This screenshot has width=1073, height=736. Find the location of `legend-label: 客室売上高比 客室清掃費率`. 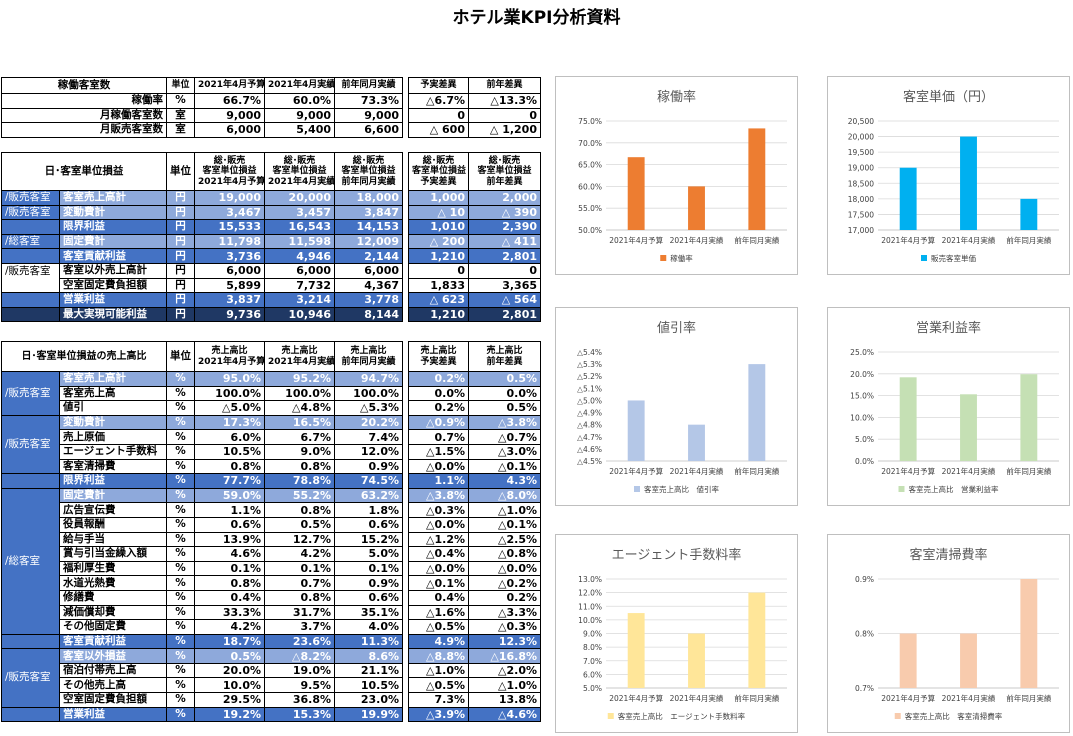

legend-label: 客室売上高比 客室清掃費率 is located at coordinates (954, 716).